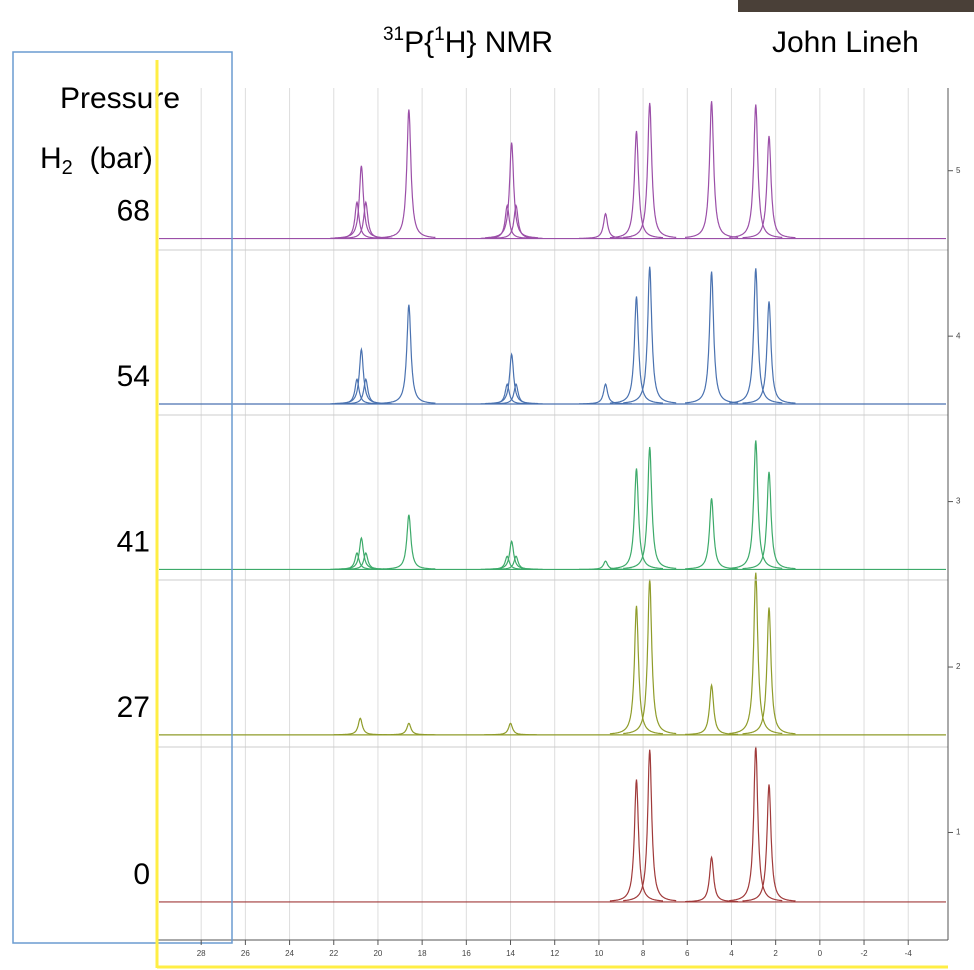 This screenshot has height=970, width=974. I want to click on y-tick-label: 4, so click(958, 335).